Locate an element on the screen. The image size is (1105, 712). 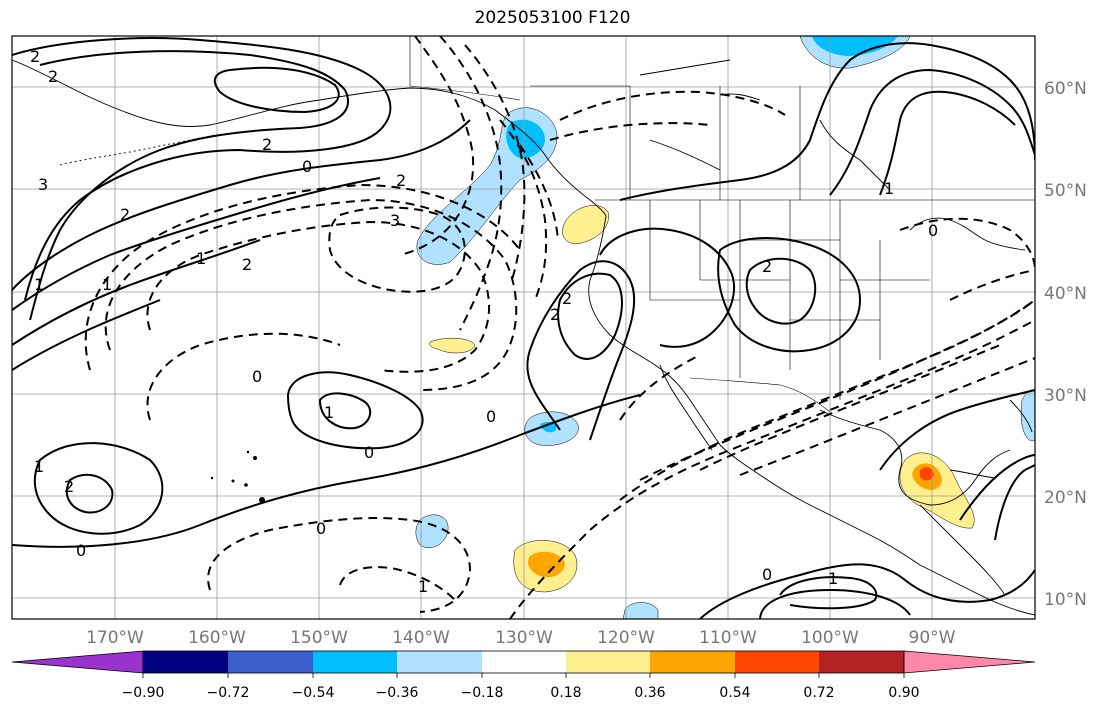
colorbar-tick-label: 0.36 is located at coordinates (649, 693).